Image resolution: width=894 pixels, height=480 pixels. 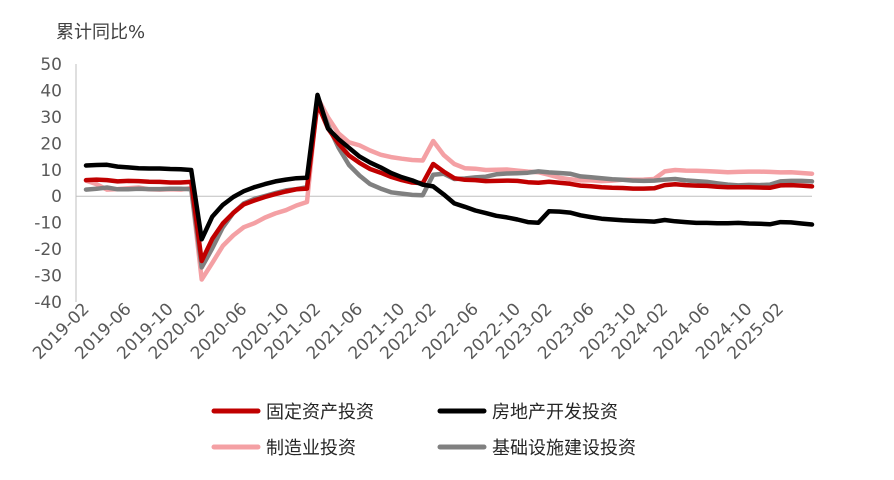 I want to click on y-tick-label: -10, so click(x=48, y=224).